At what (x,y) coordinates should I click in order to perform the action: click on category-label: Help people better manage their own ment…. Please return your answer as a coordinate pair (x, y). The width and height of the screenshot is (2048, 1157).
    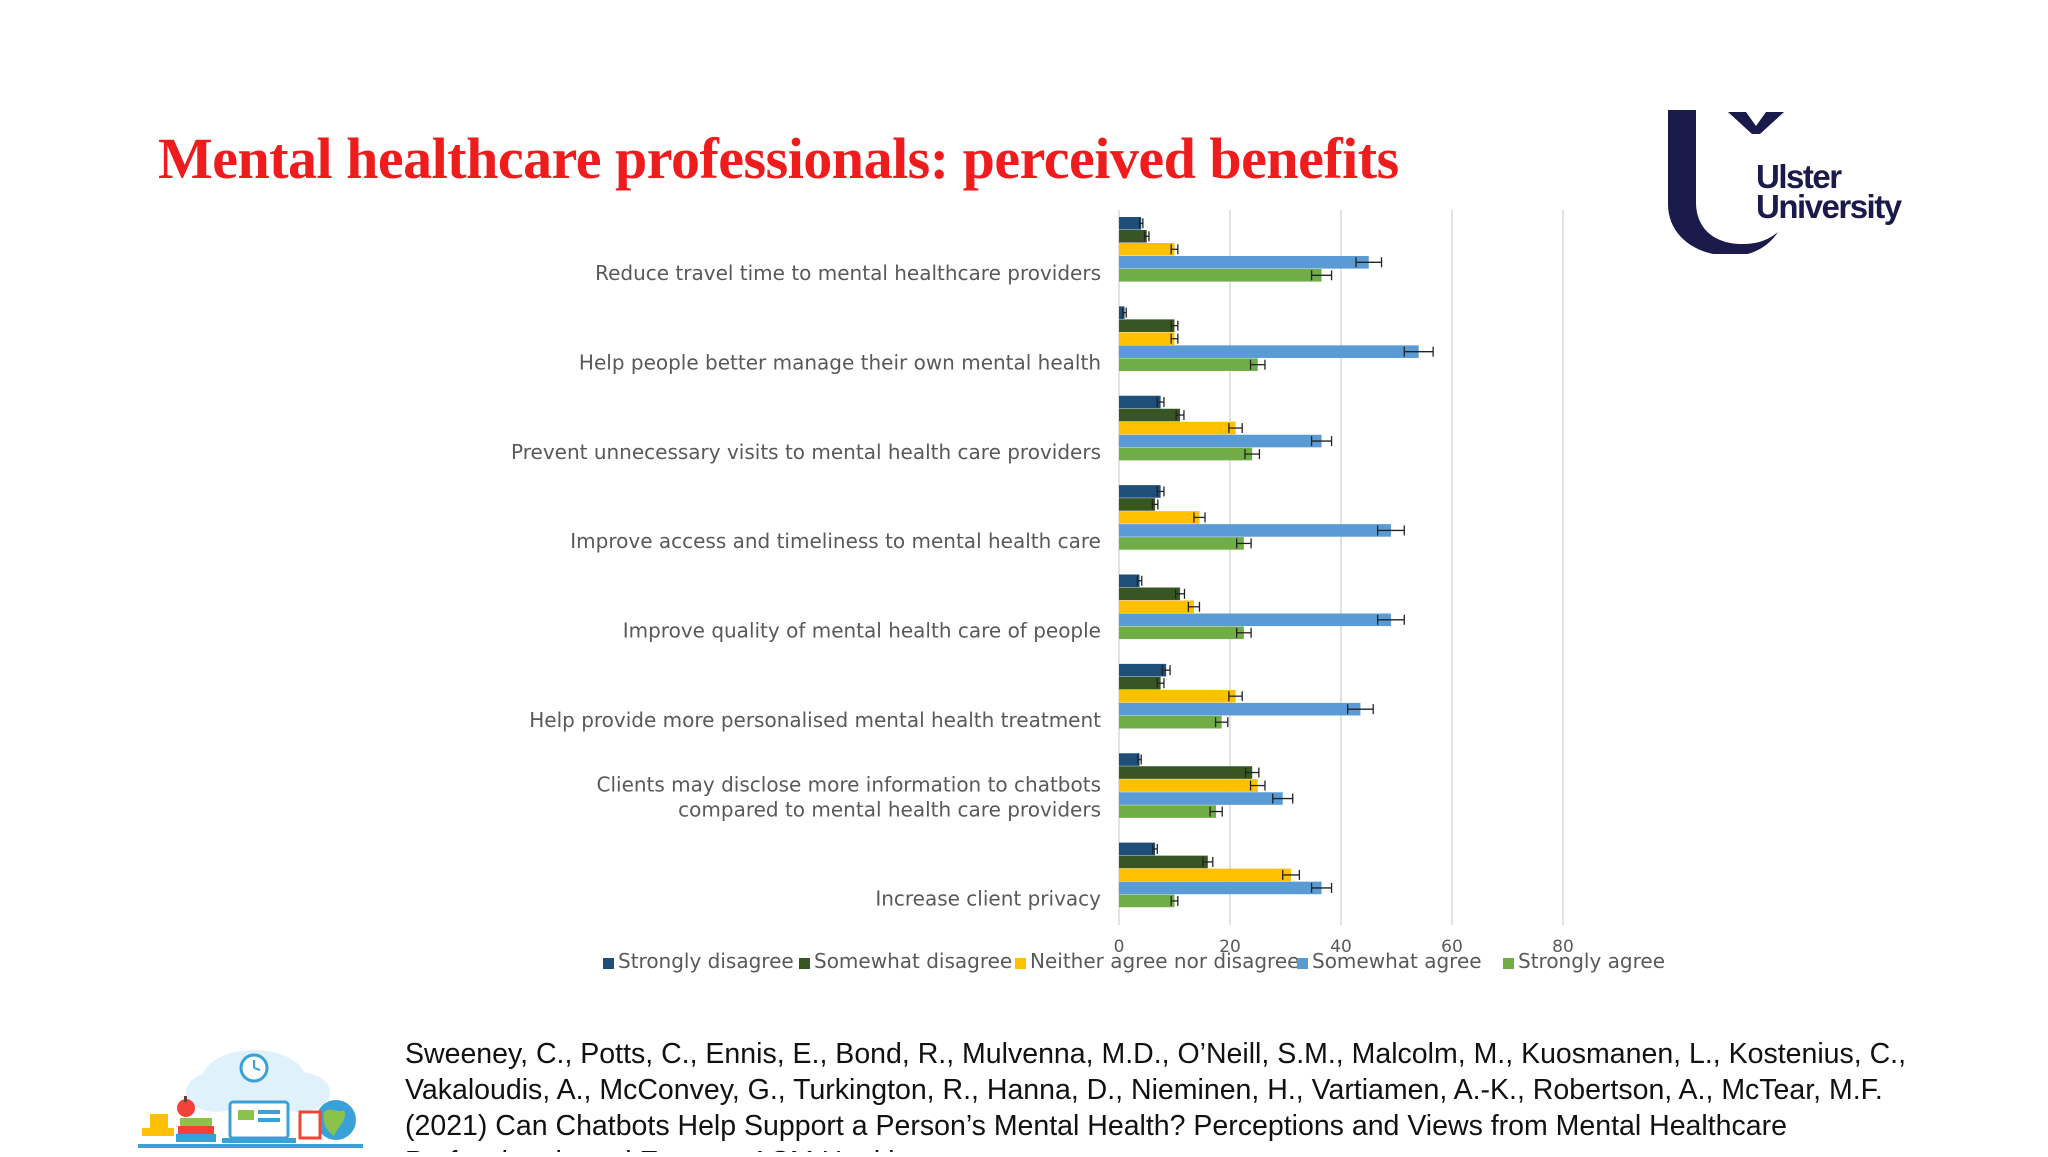
    Looking at the image, I should click on (840, 362).